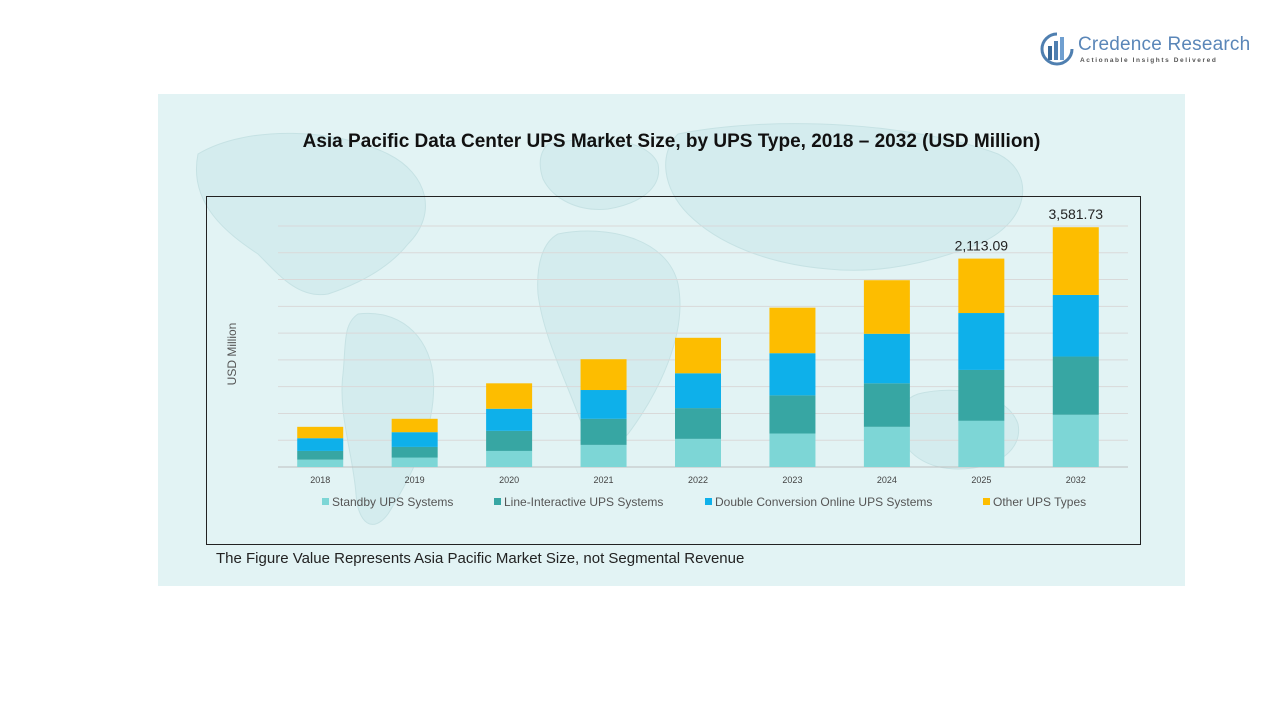 This screenshot has height=720, width=1280. I want to click on x-tick-label: 2021, so click(604, 480).